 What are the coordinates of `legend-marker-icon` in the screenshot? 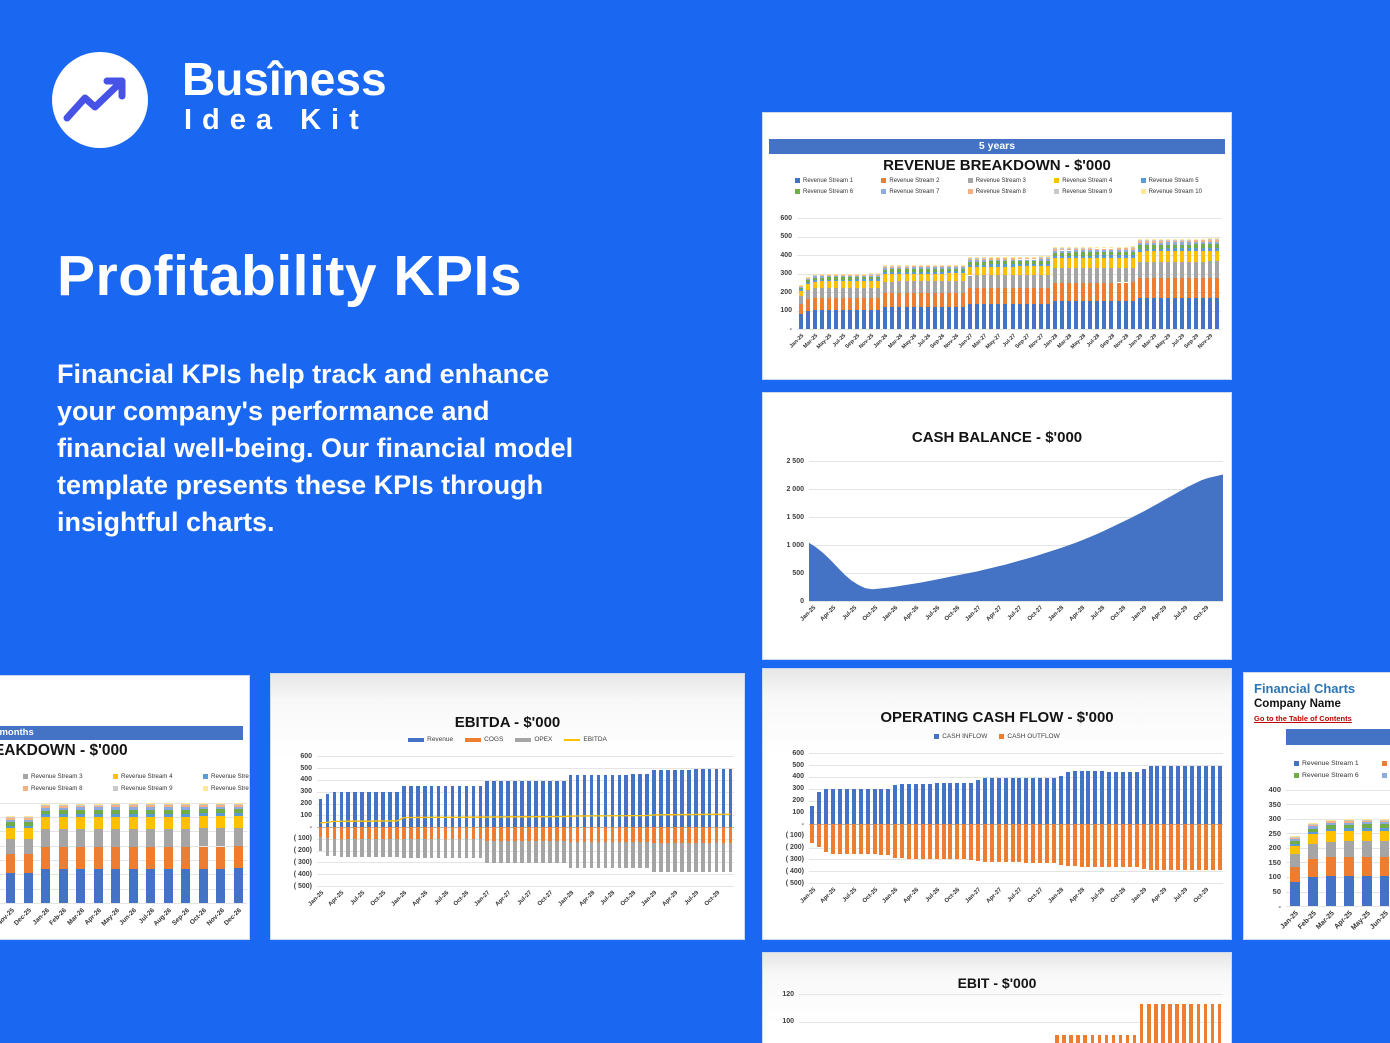 It's located at (523, 739).